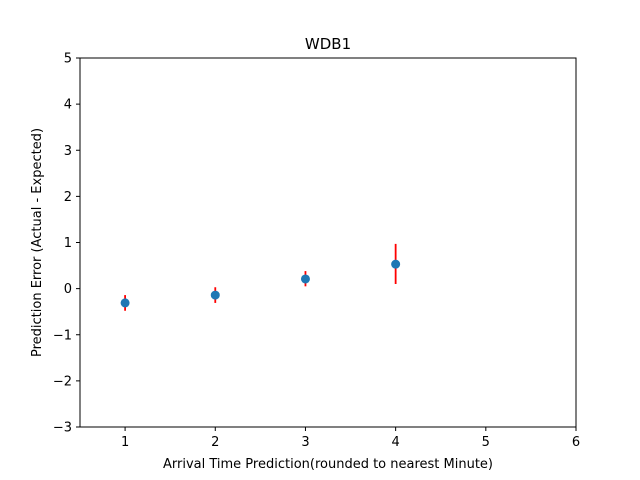  What do you see at coordinates (305, 442) in the screenshot?
I see `x-tick-label: 3` at bounding box center [305, 442].